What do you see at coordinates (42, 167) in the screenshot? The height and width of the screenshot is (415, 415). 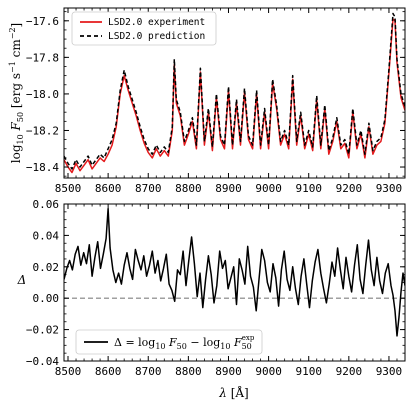 I see `flux-y-tick-label: −18.4` at bounding box center [42, 167].